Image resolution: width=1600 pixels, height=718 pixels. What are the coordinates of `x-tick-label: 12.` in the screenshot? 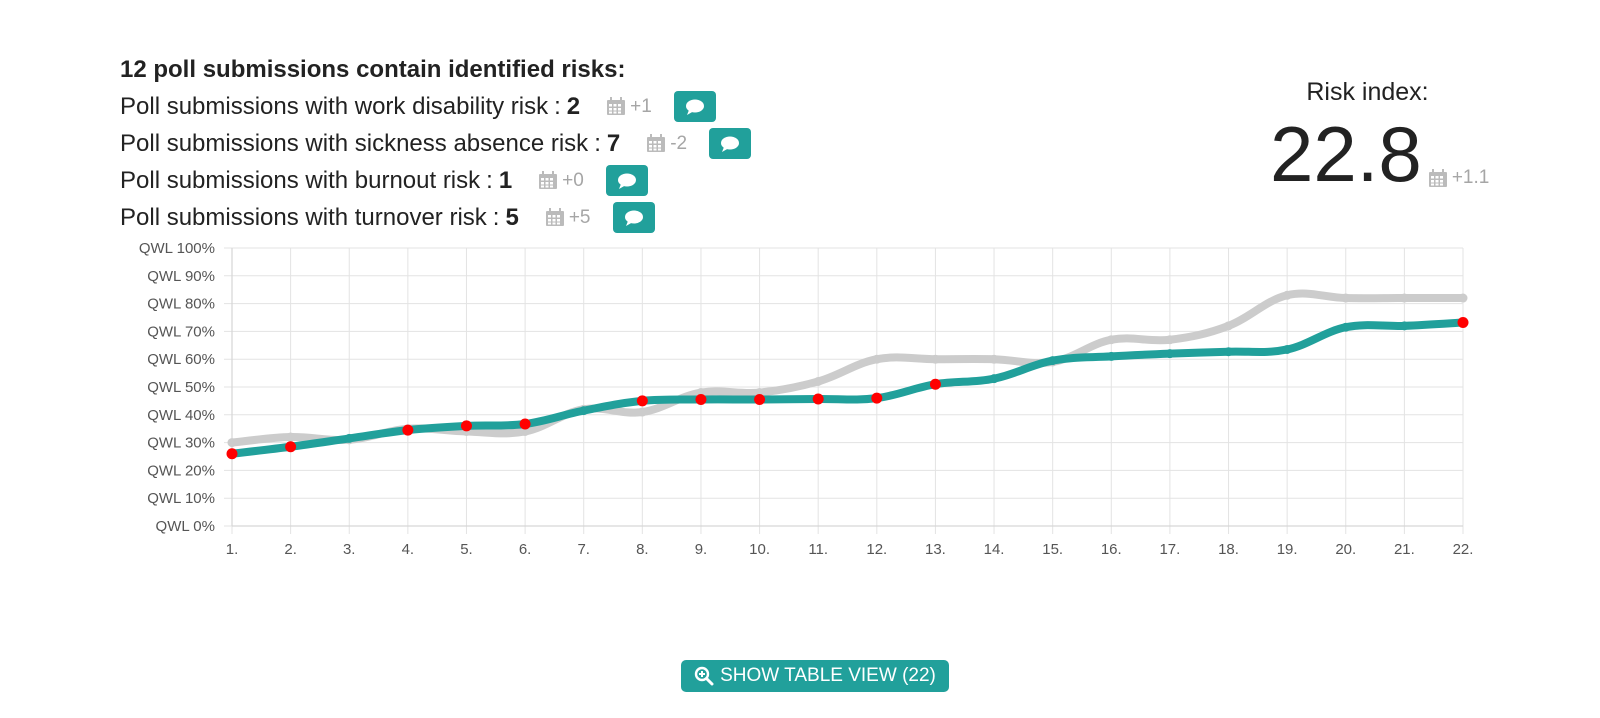 It's located at (876, 549).